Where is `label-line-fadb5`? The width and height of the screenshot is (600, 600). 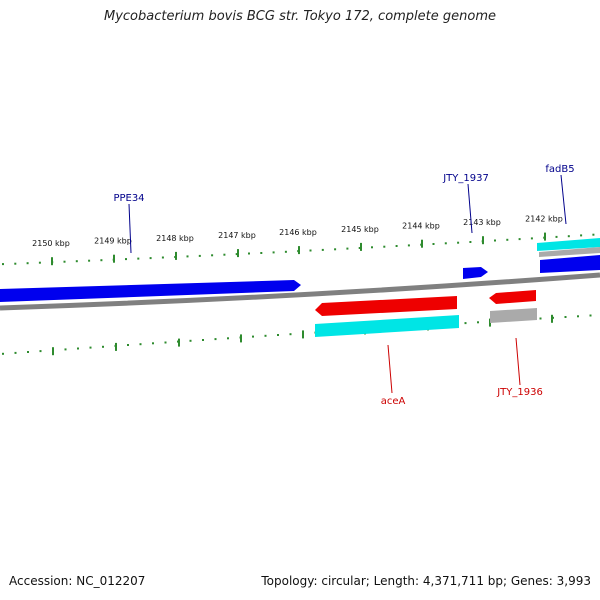 label-line-fadb5 is located at coordinates (563, 199).